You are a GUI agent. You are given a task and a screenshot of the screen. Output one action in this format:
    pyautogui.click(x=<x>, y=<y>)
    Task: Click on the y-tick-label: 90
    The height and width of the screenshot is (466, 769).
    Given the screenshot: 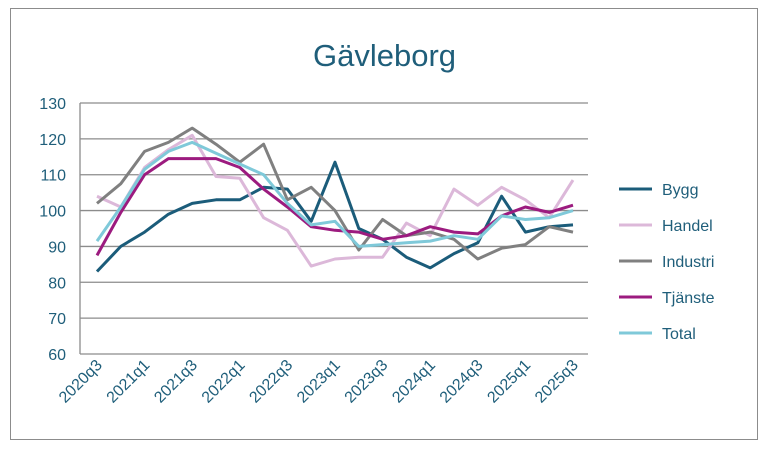 What is the action you would take?
    pyautogui.click(x=57, y=247)
    